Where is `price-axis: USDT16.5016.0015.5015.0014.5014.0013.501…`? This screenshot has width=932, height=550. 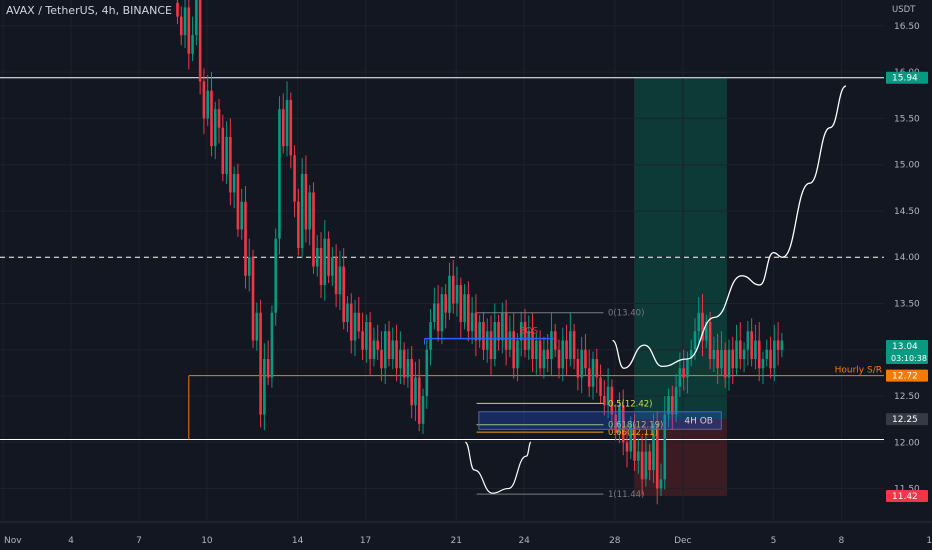
price-axis: USDT16.5016.0015.5015.0014.5014.0013.501… is located at coordinates (908, 275).